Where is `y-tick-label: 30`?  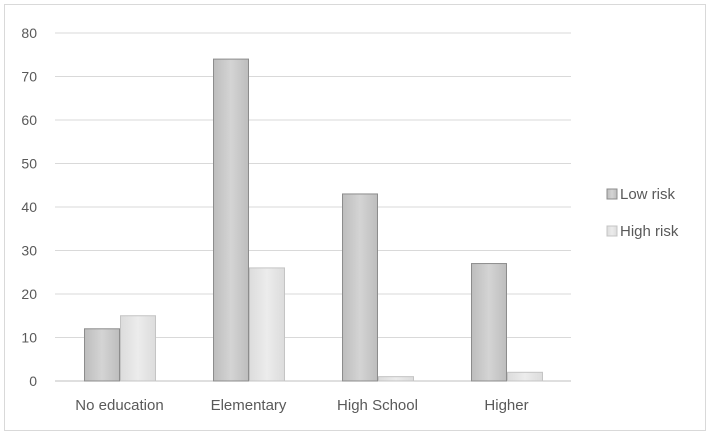 y-tick-label: 30 is located at coordinates (29, 251).